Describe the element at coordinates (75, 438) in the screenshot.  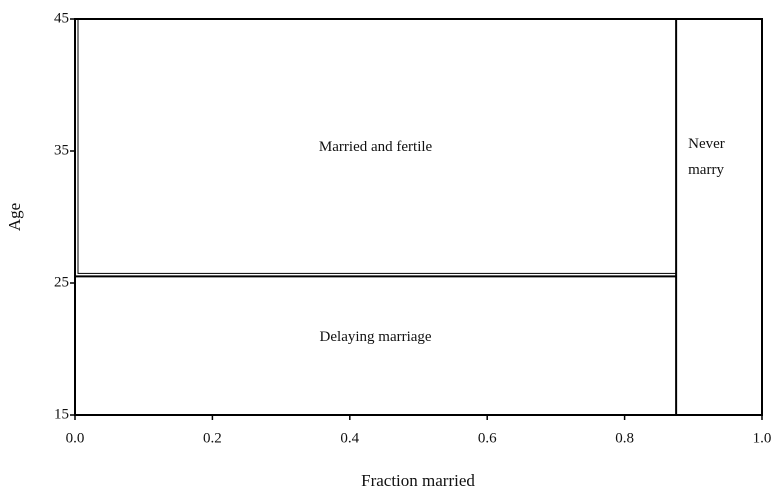
I see `x-tick-label: 0.0` at that location.